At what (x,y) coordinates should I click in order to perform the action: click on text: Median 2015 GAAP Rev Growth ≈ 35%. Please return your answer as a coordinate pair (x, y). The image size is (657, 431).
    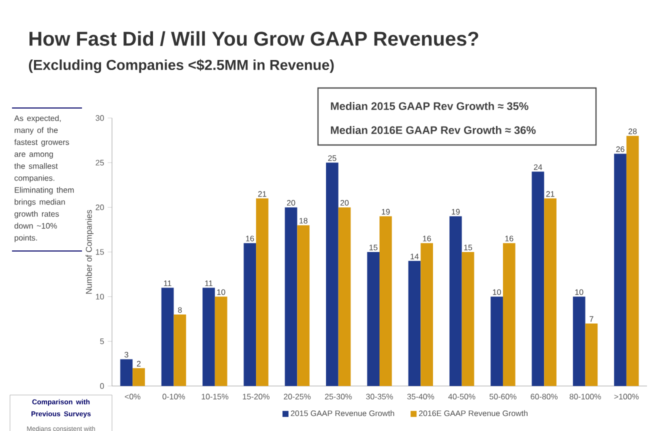
    Looking at the image, I should click on (429, 106).